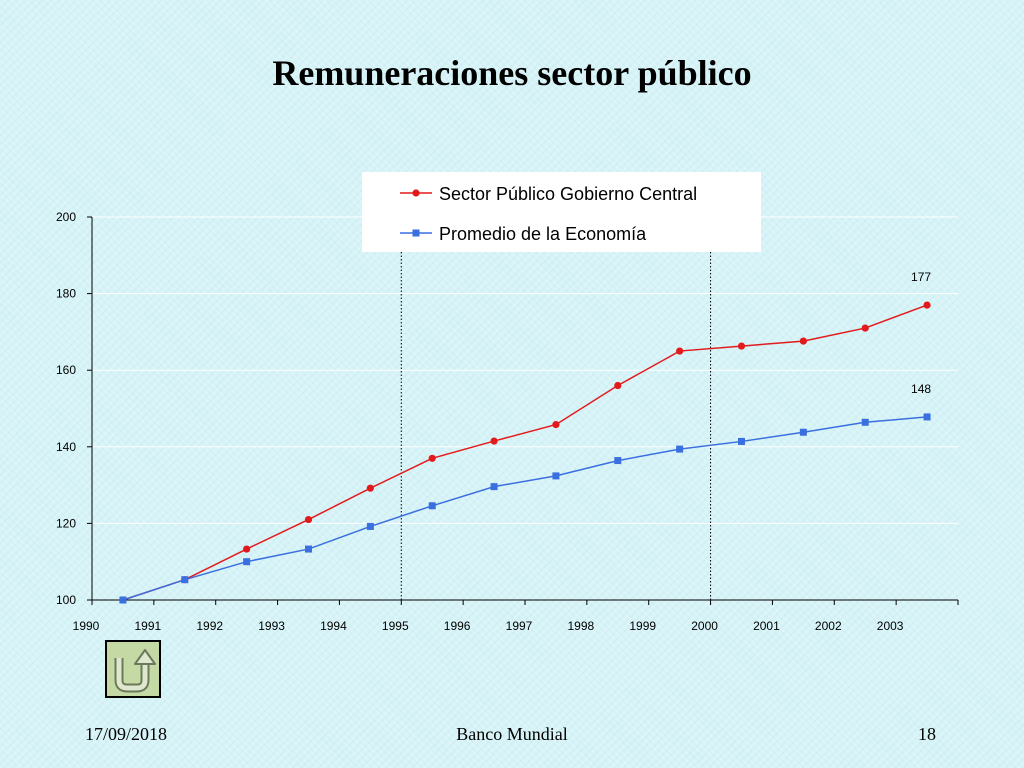 The image size is (1024, 768). I want to click on x-tick-label-1993: 1993, so click(271, 626).